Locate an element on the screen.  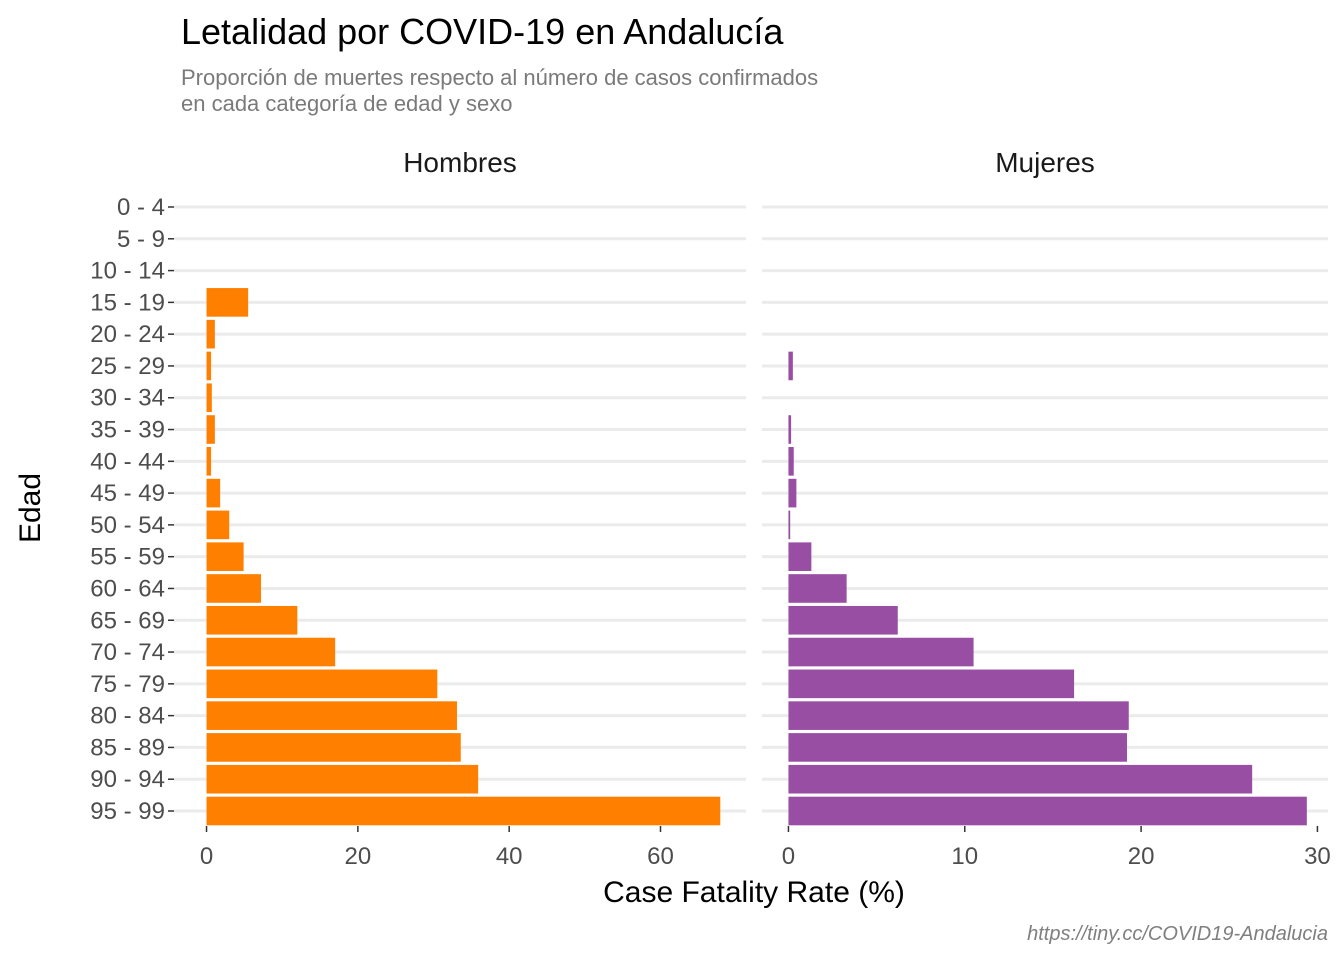
panel-strip-label: Hombres is located at coordinates (460, 162).